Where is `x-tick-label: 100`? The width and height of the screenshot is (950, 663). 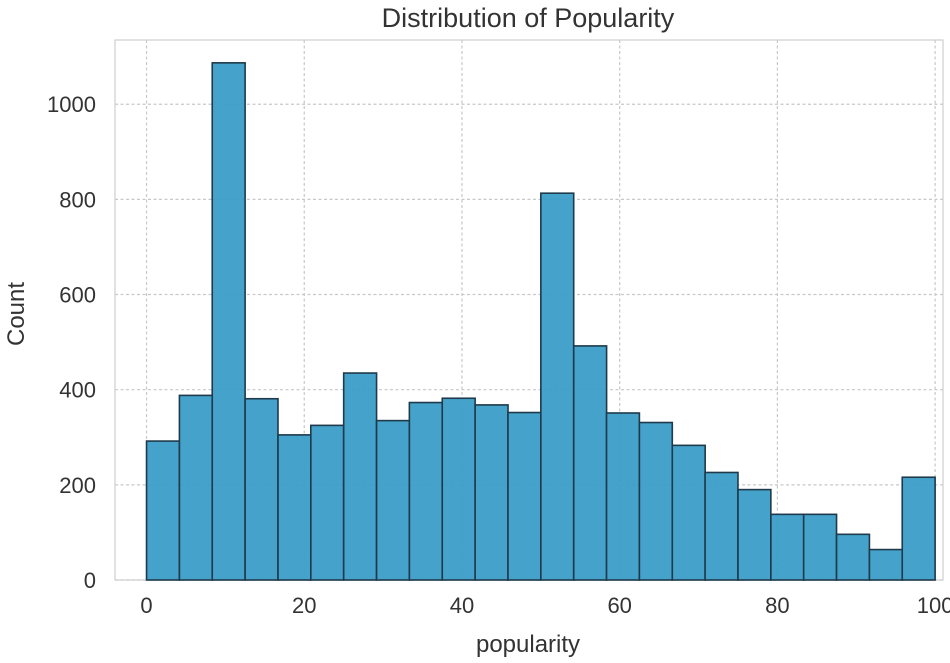 x-tick-label: 100 is located at coordinates (933, 605).